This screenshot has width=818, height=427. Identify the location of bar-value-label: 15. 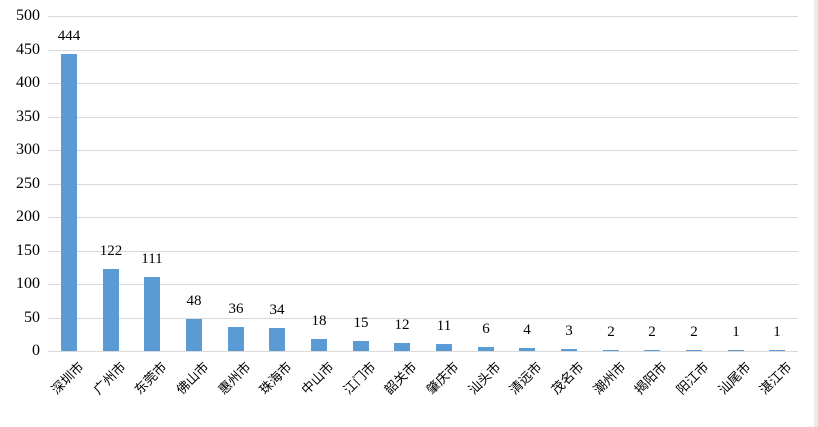
(361, 323).